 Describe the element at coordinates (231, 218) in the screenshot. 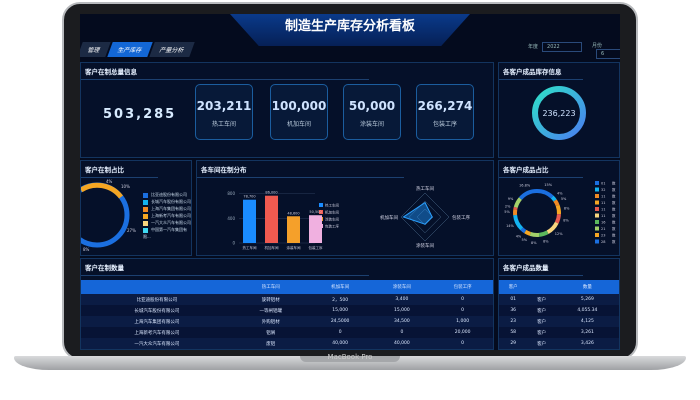

I see `y-tick-label: 400` at that location.